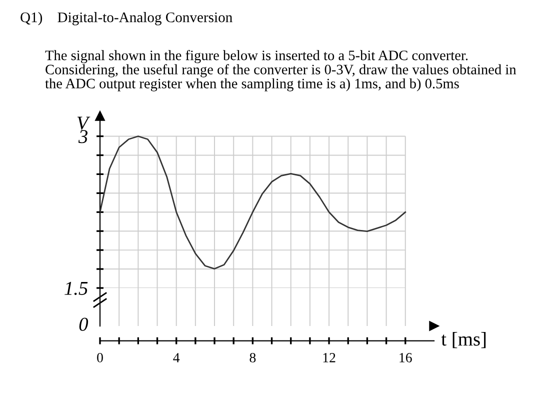  What do you see at coordinates (406, 357) in the screenshot?
I see `x-tick-label: 16` at bounding box center [406, 357].